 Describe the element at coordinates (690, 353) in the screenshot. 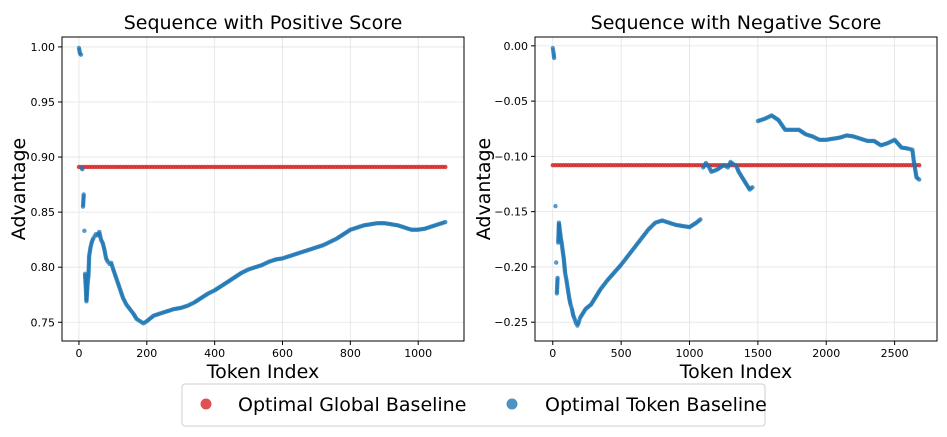

I see `right-x-tick-label: 1000` at that location.